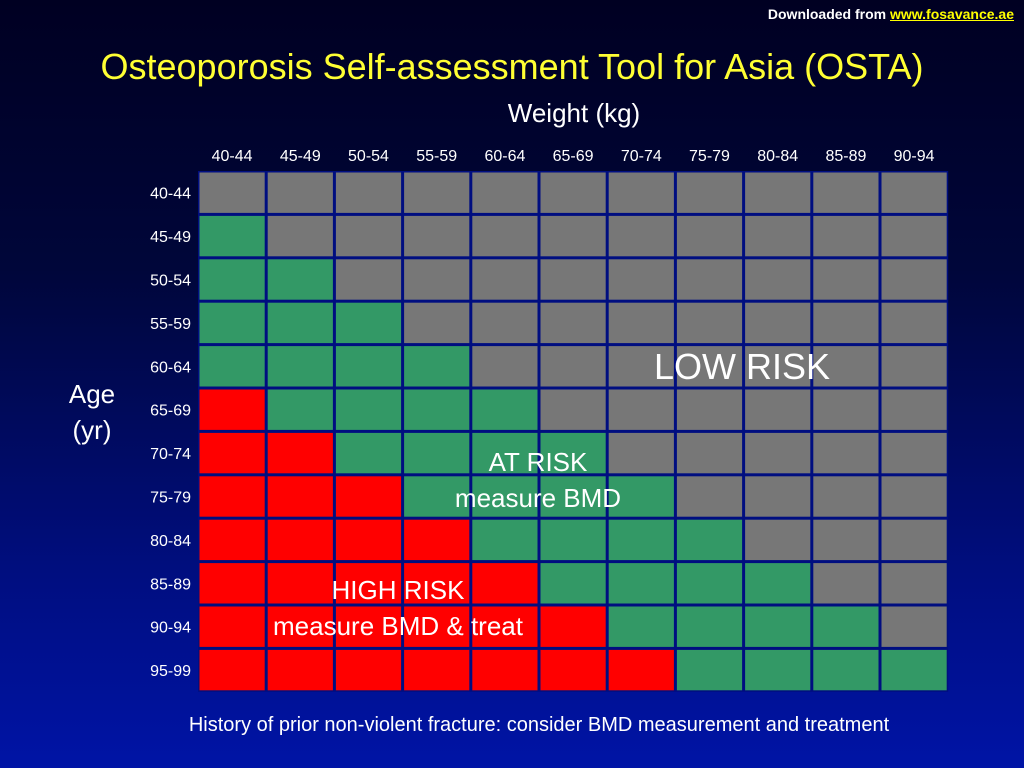  Describe the element at coordinates (170, 541) in the screenshot. I see `y-tick-label: 80-84` at that location.